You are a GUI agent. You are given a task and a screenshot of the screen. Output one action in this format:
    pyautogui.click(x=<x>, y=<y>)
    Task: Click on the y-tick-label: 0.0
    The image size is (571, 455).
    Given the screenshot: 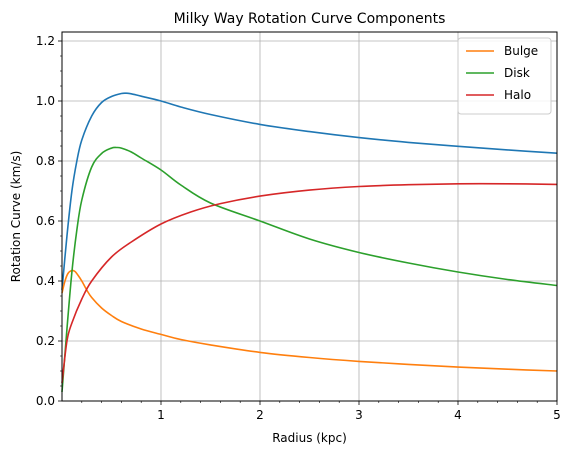 What is the action you would take?
    pyautogui.click(x=45, y=401)
    